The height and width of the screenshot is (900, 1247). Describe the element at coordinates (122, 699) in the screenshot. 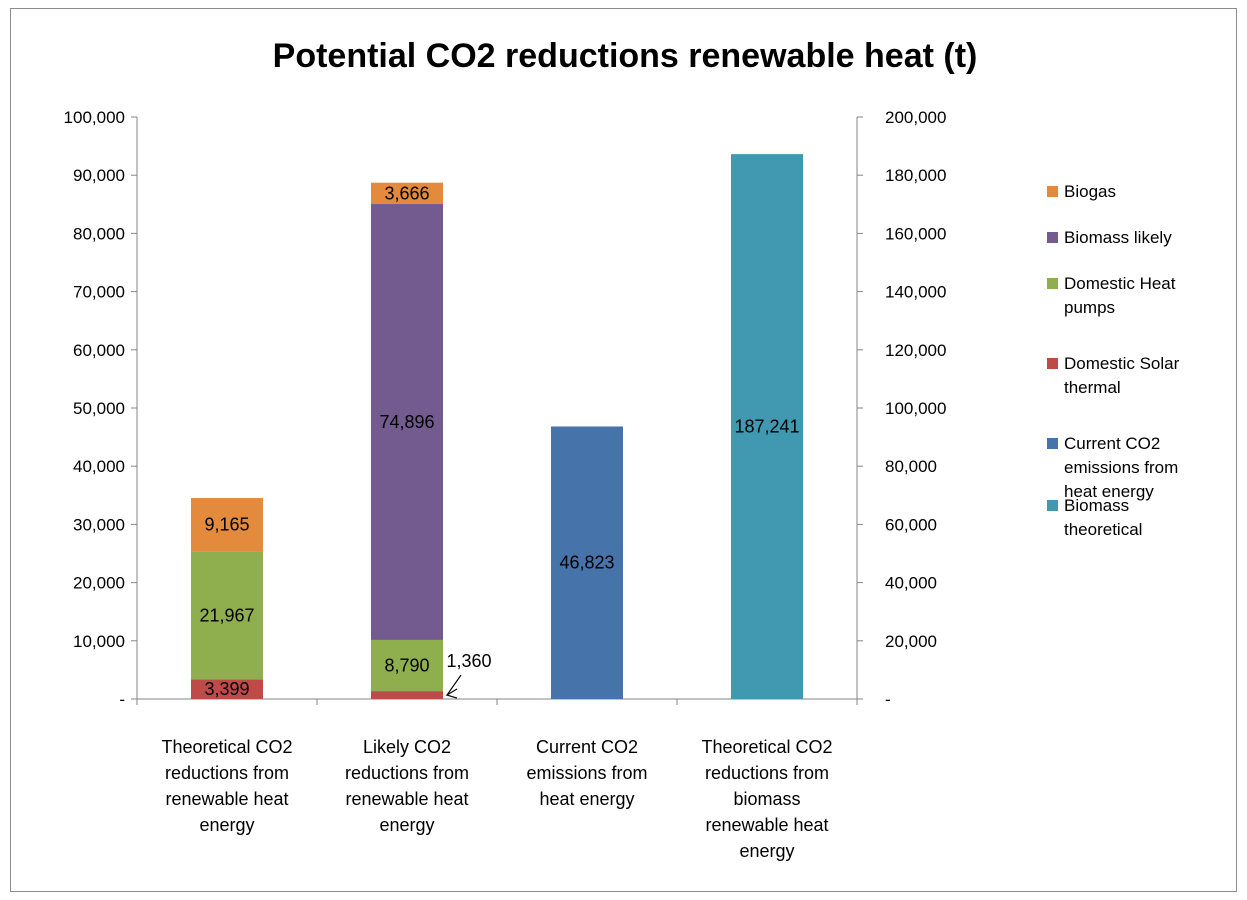

I see `left-tick-label: -` at that location.